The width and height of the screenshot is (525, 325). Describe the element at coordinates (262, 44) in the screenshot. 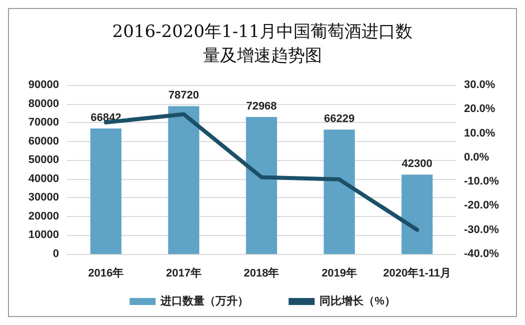

I see `chart-title: 2016-2020年1-11月中国葡萄酒进口数量及增速趋势图` at that location.